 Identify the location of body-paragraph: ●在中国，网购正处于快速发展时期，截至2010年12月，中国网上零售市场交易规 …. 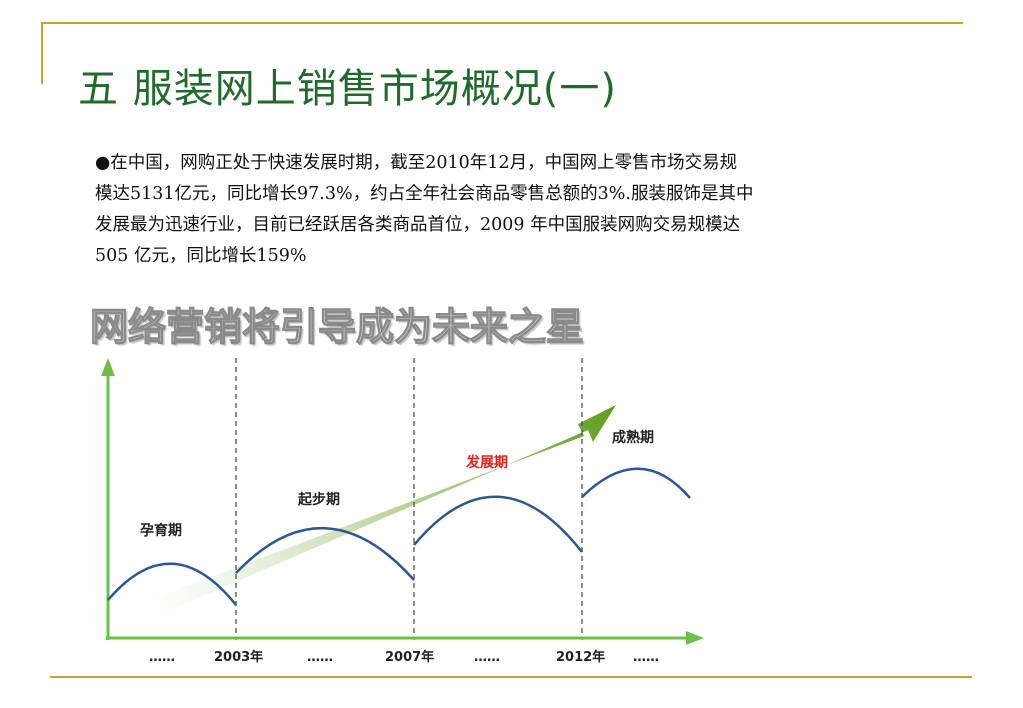
(530, 210).